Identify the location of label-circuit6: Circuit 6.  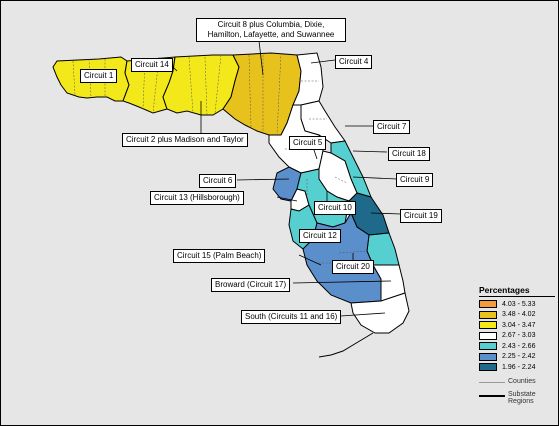
(218, 181).